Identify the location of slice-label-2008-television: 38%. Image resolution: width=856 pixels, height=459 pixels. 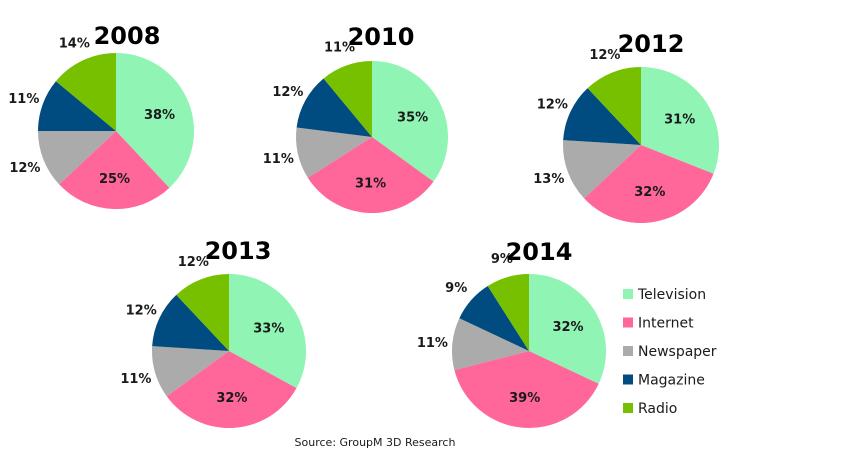
(159, 115).